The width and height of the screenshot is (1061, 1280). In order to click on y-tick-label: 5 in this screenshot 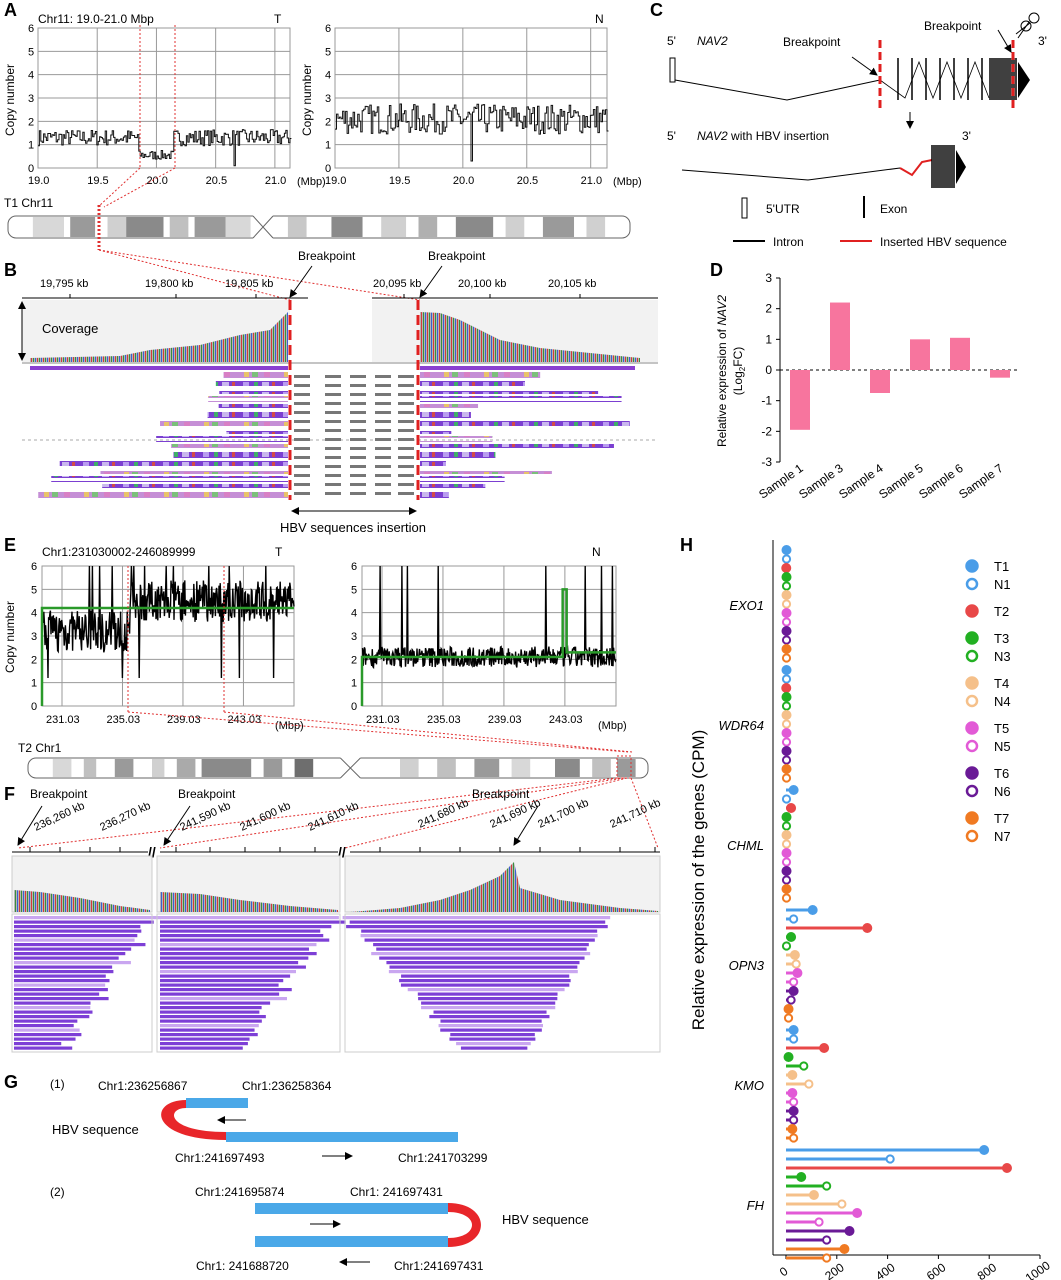, I will do `click(354, 590)`.